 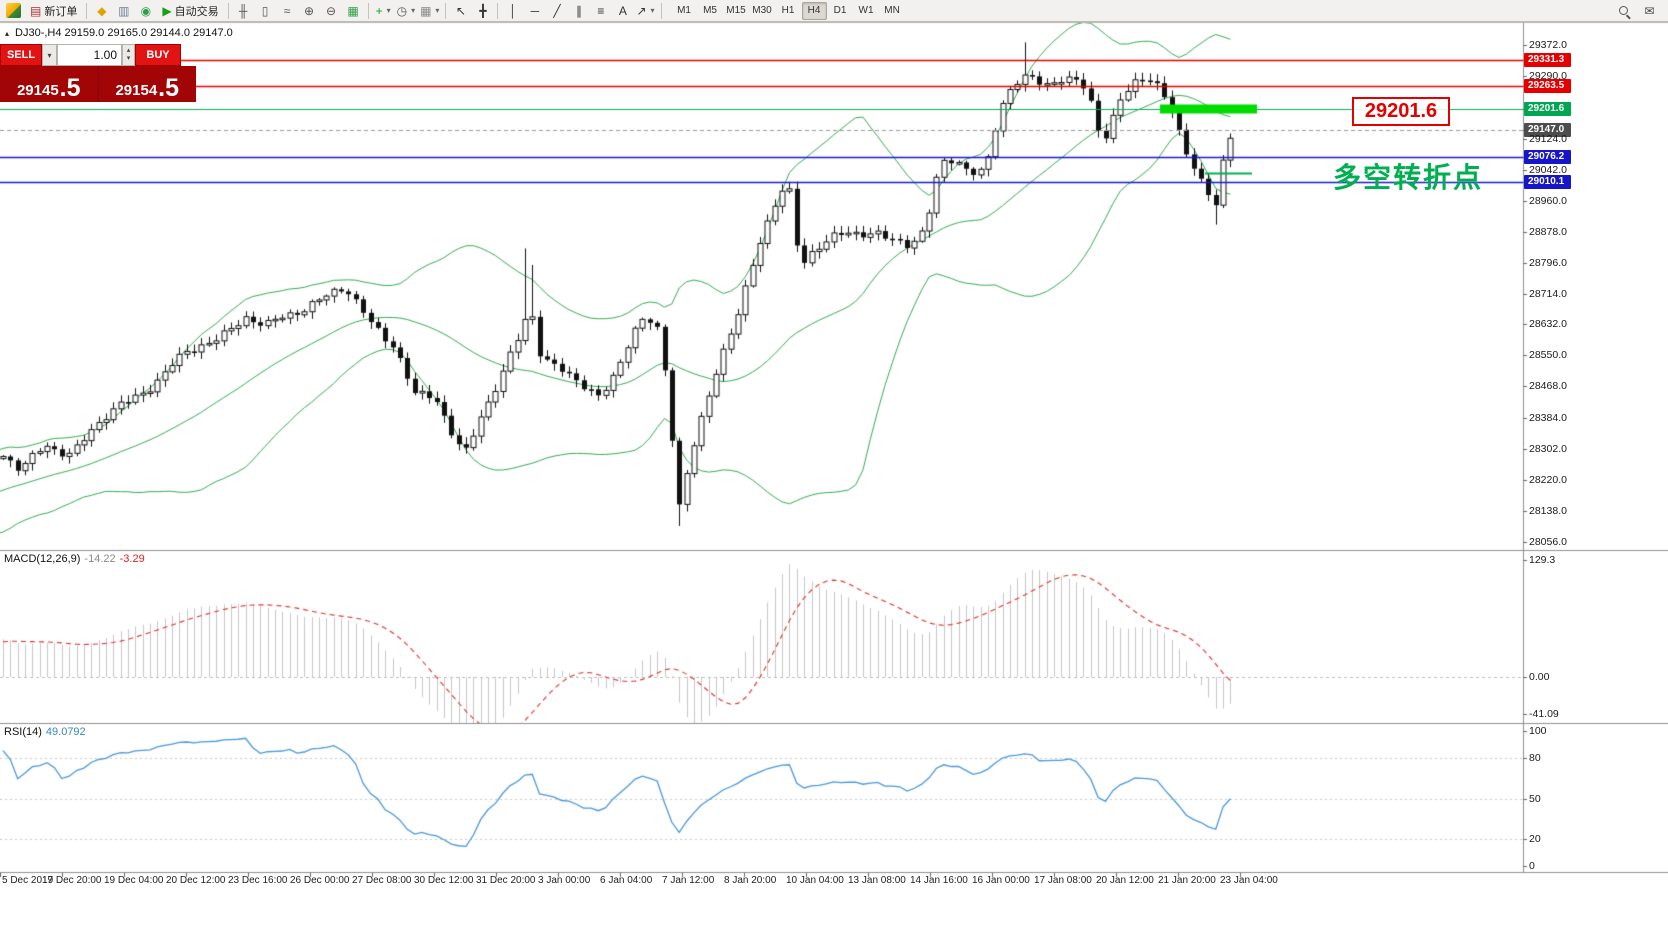 I want to click on rsi-axis-100: 100, so click(x=1538, y=731).